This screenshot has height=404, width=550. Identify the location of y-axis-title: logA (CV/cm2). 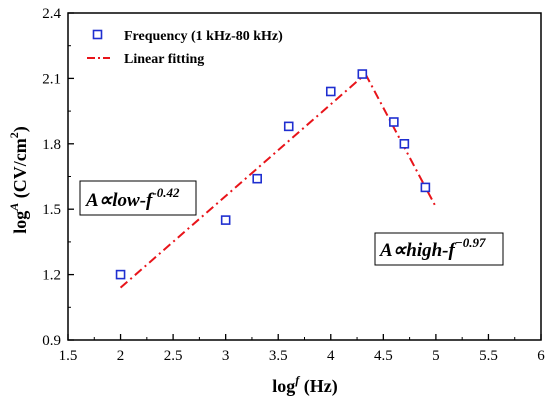
(19, 180).